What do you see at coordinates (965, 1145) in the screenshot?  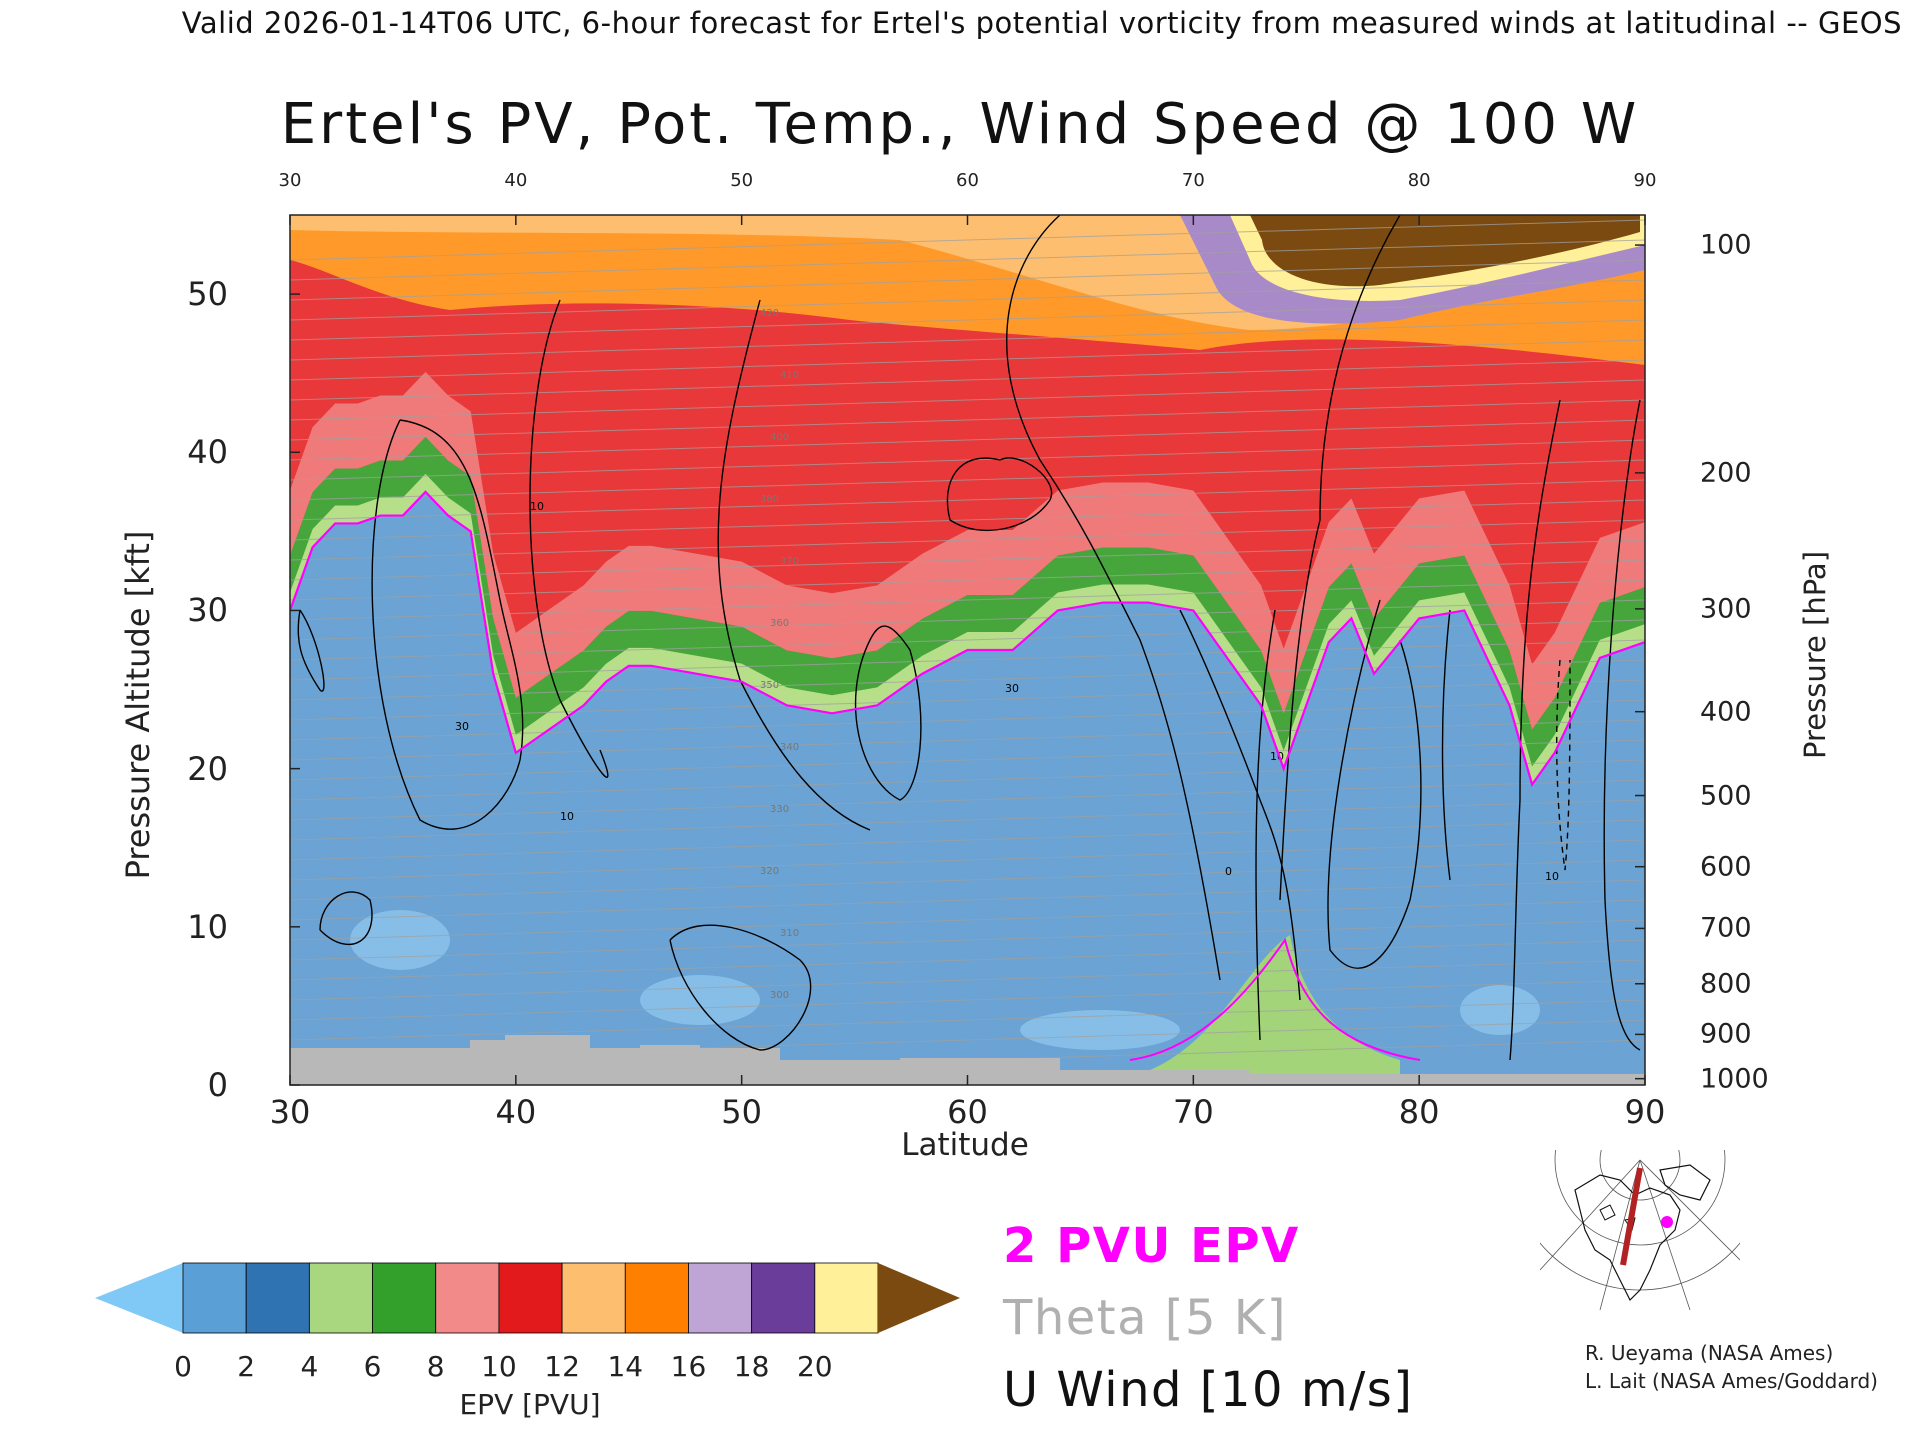 I see `x-axis-label: Latitude` at bounding box center [965, 1145].